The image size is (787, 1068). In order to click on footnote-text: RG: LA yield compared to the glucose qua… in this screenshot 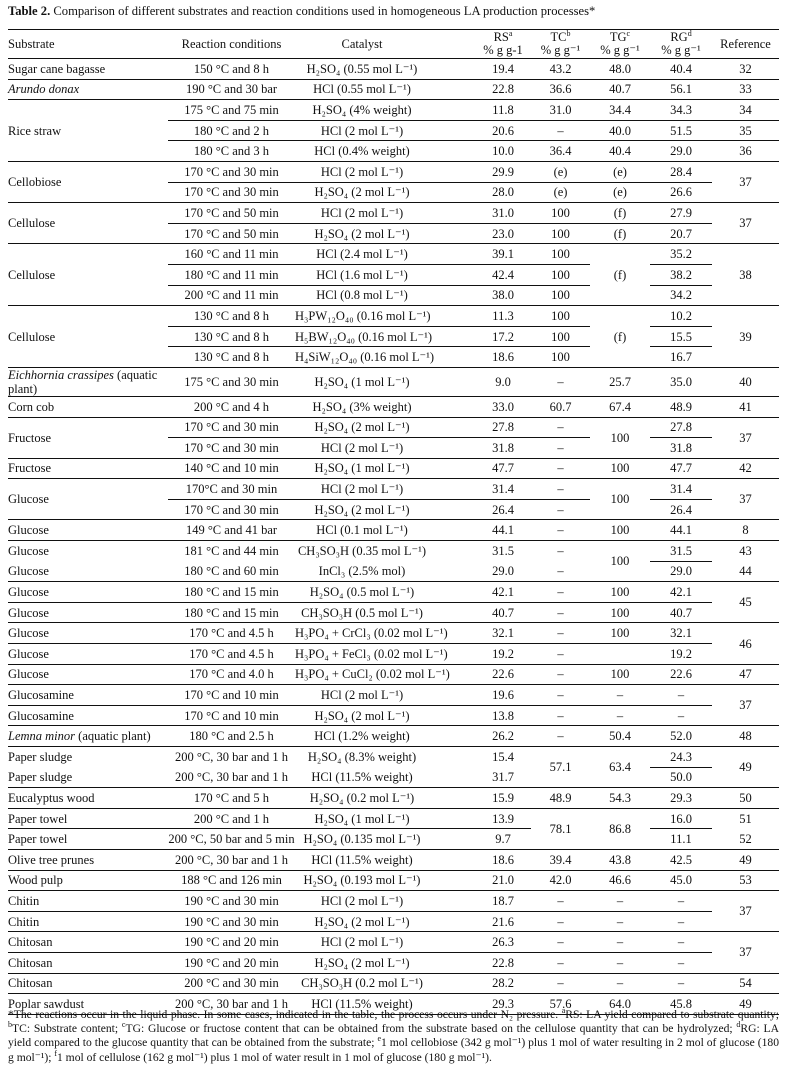, I will do `click(393, 1036)`.